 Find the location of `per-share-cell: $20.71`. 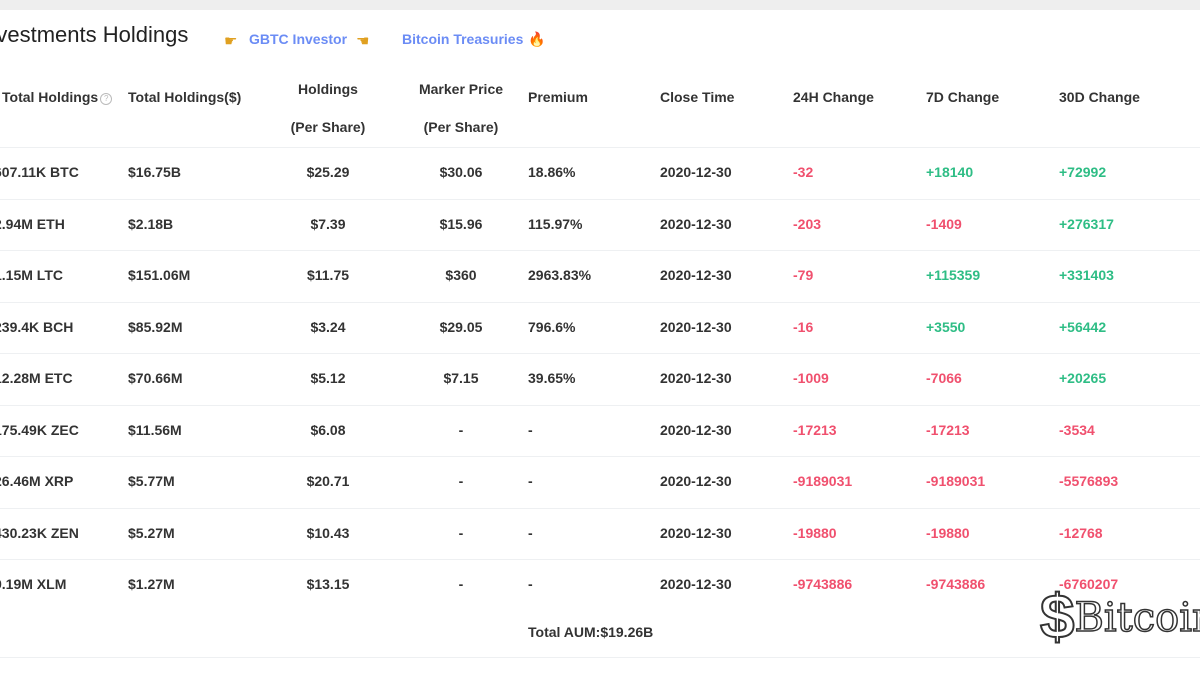

per-share-cell: $20.71 is located at coordinates (328, 481).